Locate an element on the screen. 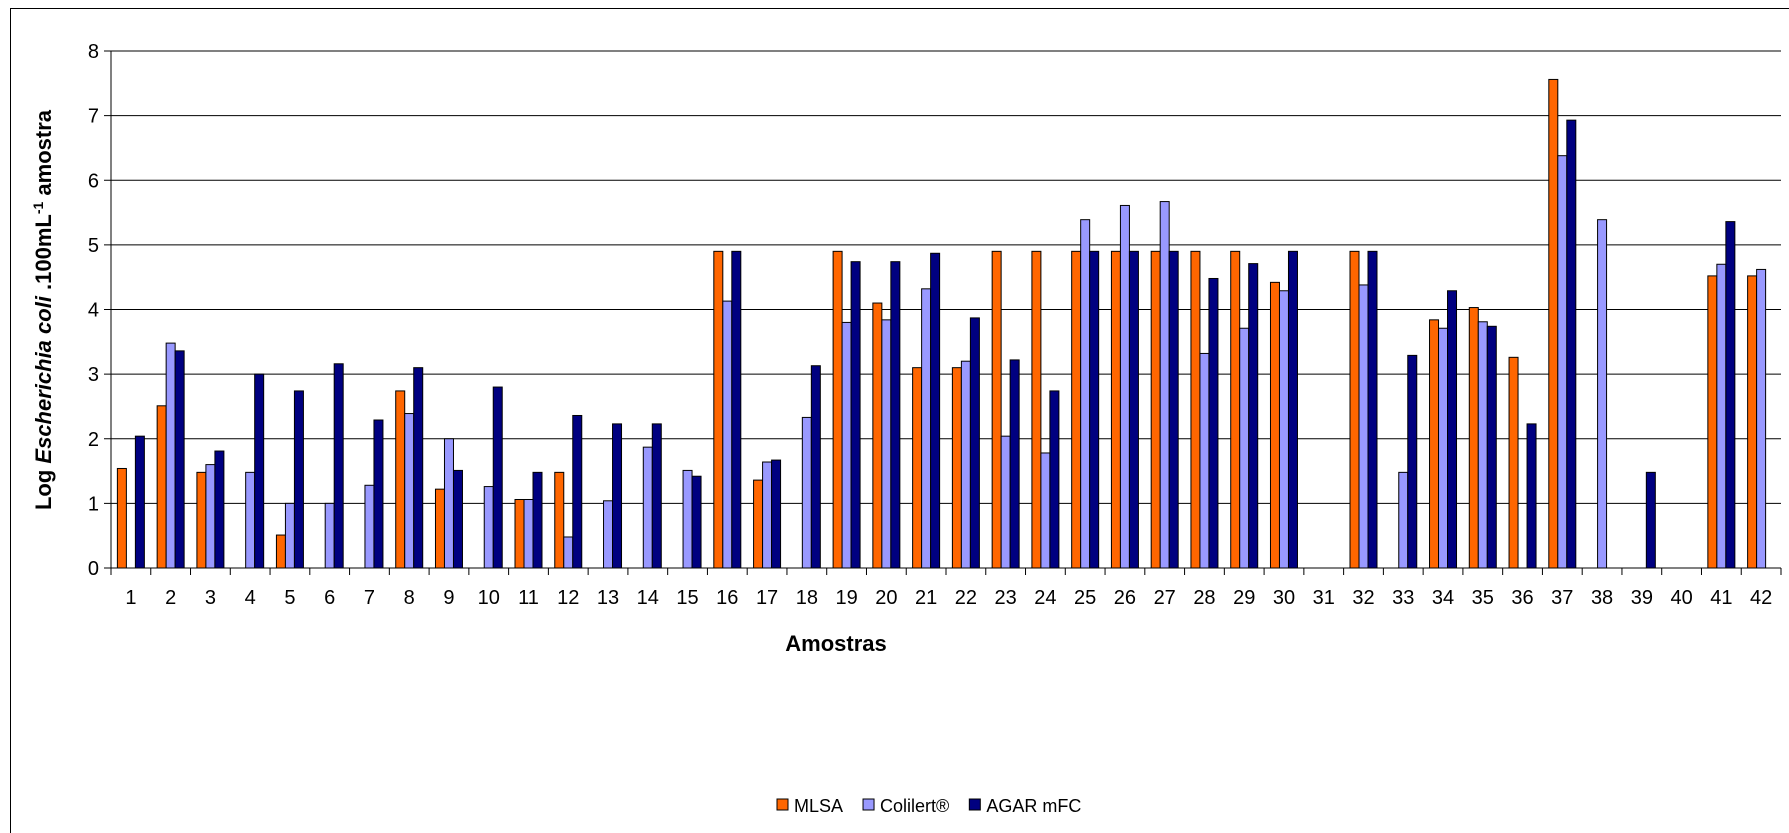 Image resolution: width=1789 pixels, height=833 pixels. x-tick-label: 20 is located at coordinates (886, 598).